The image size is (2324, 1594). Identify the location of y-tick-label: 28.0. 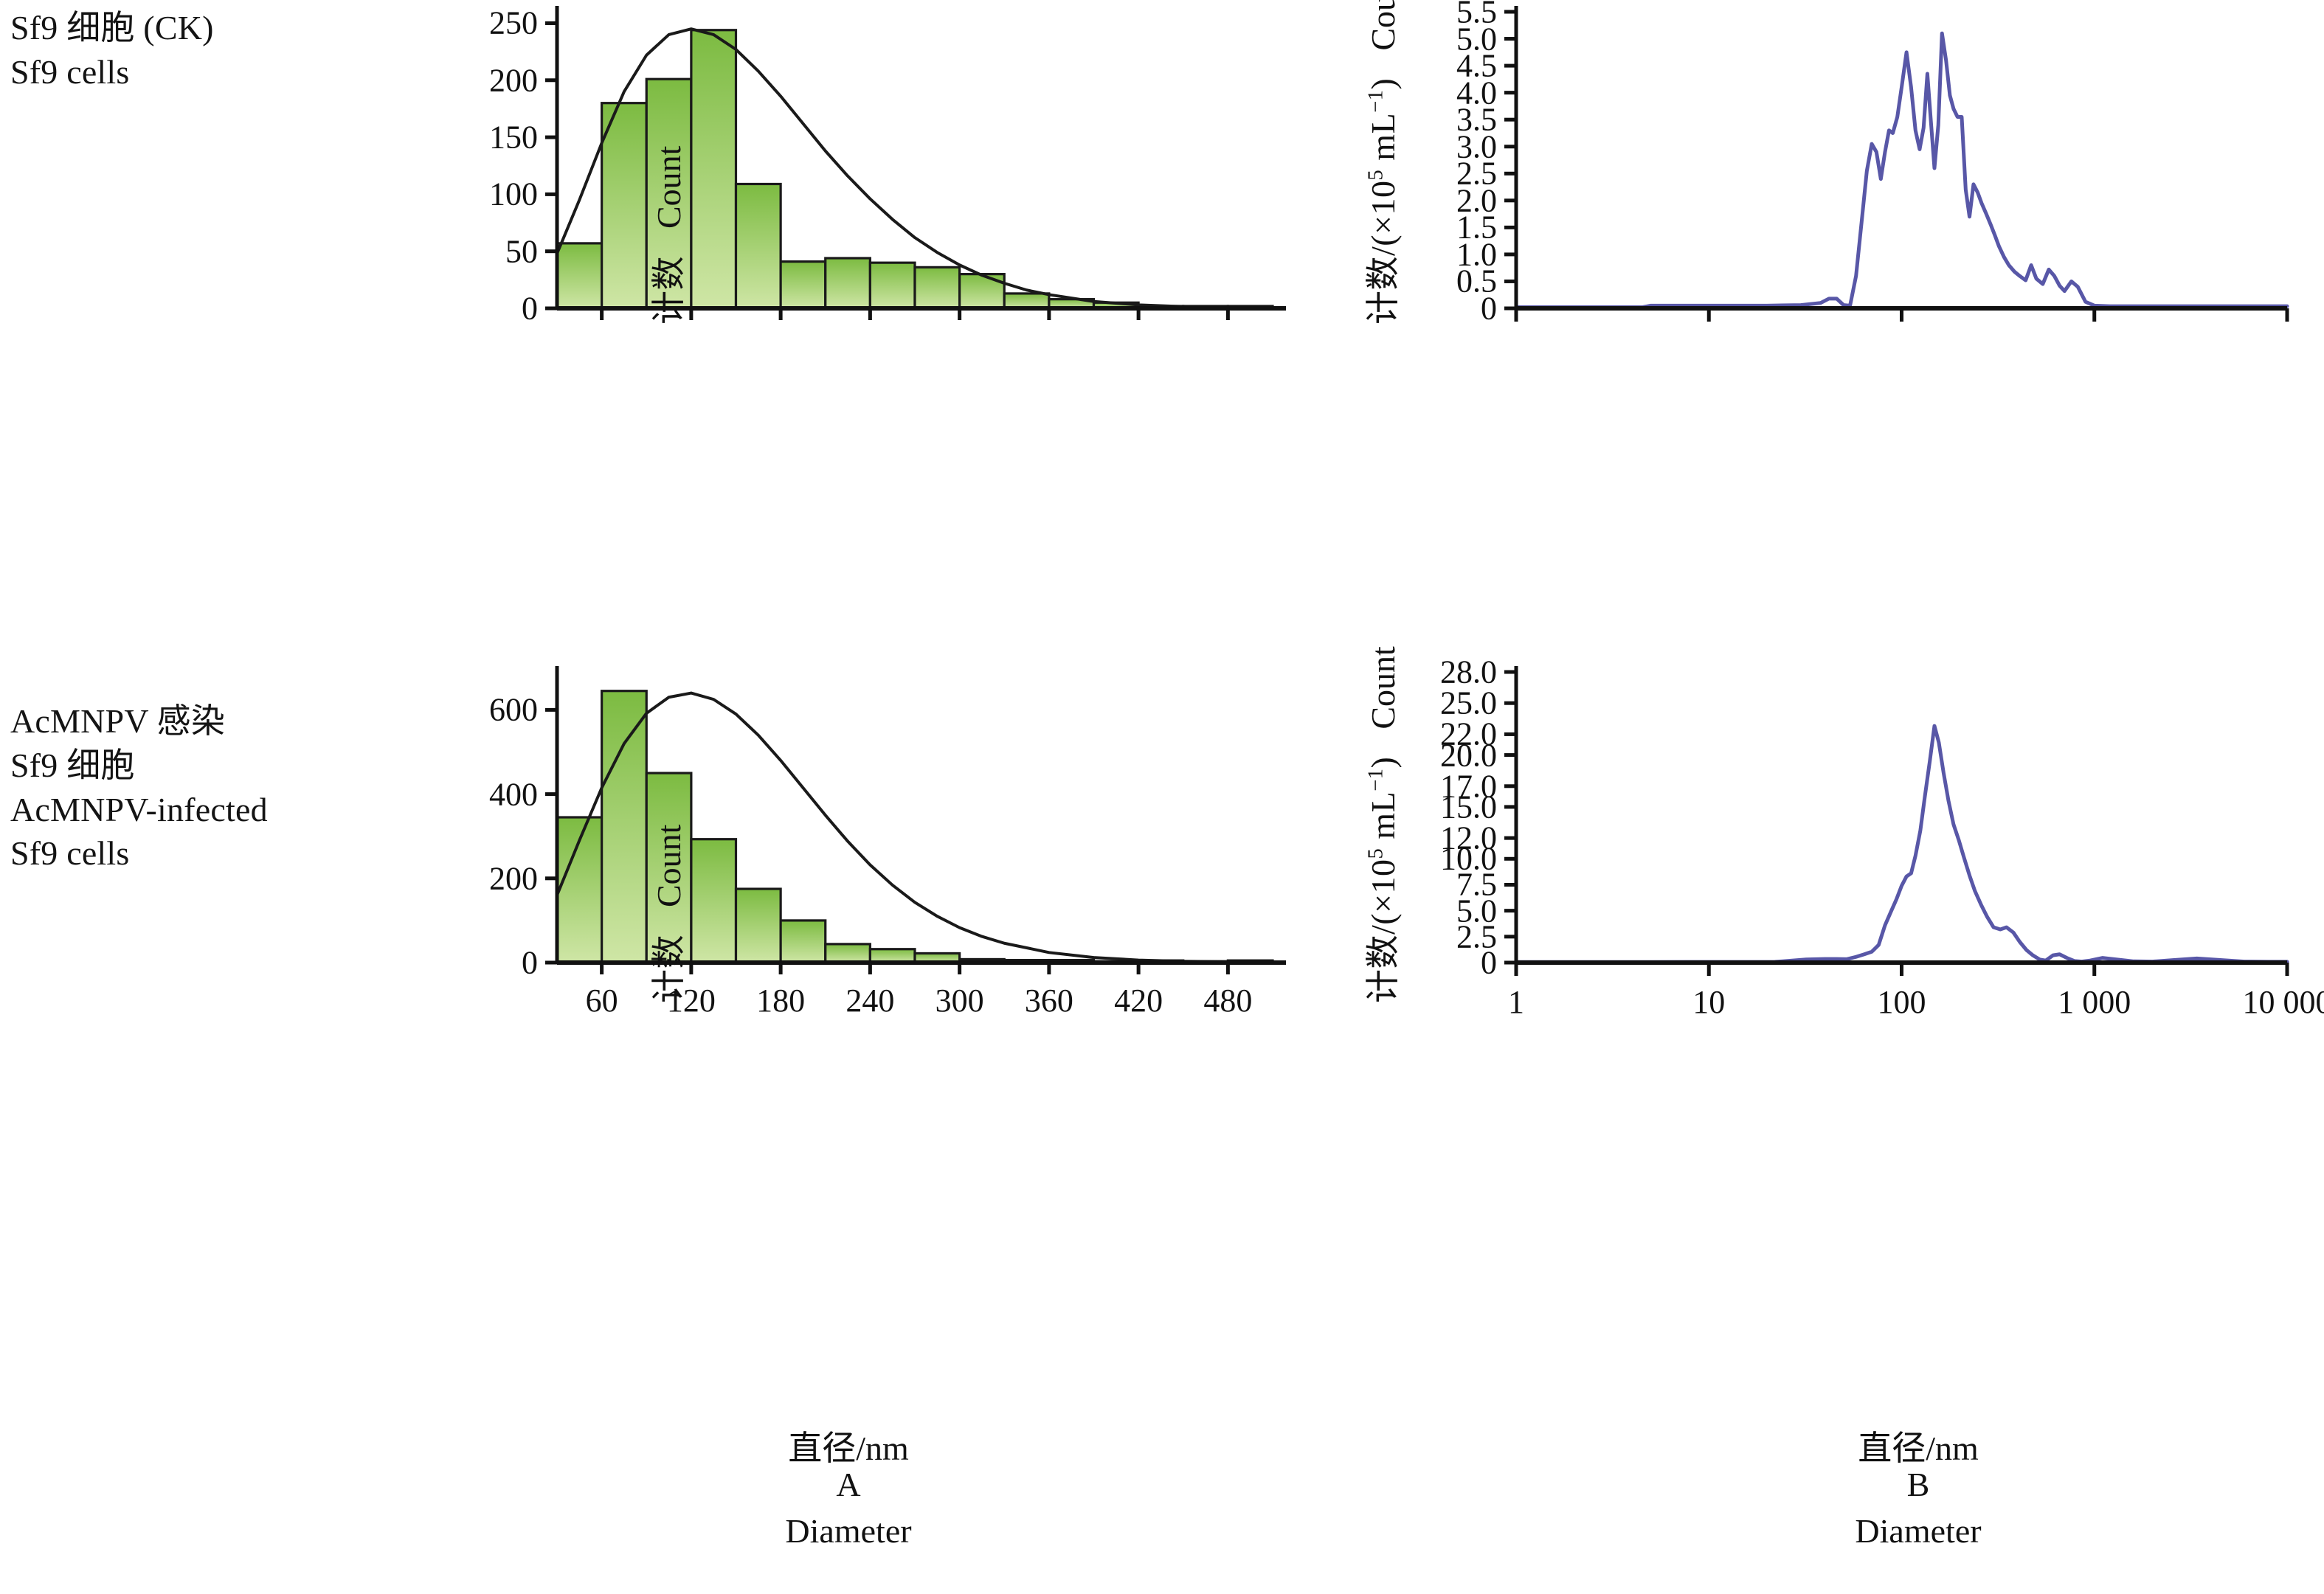
(1468, 672).